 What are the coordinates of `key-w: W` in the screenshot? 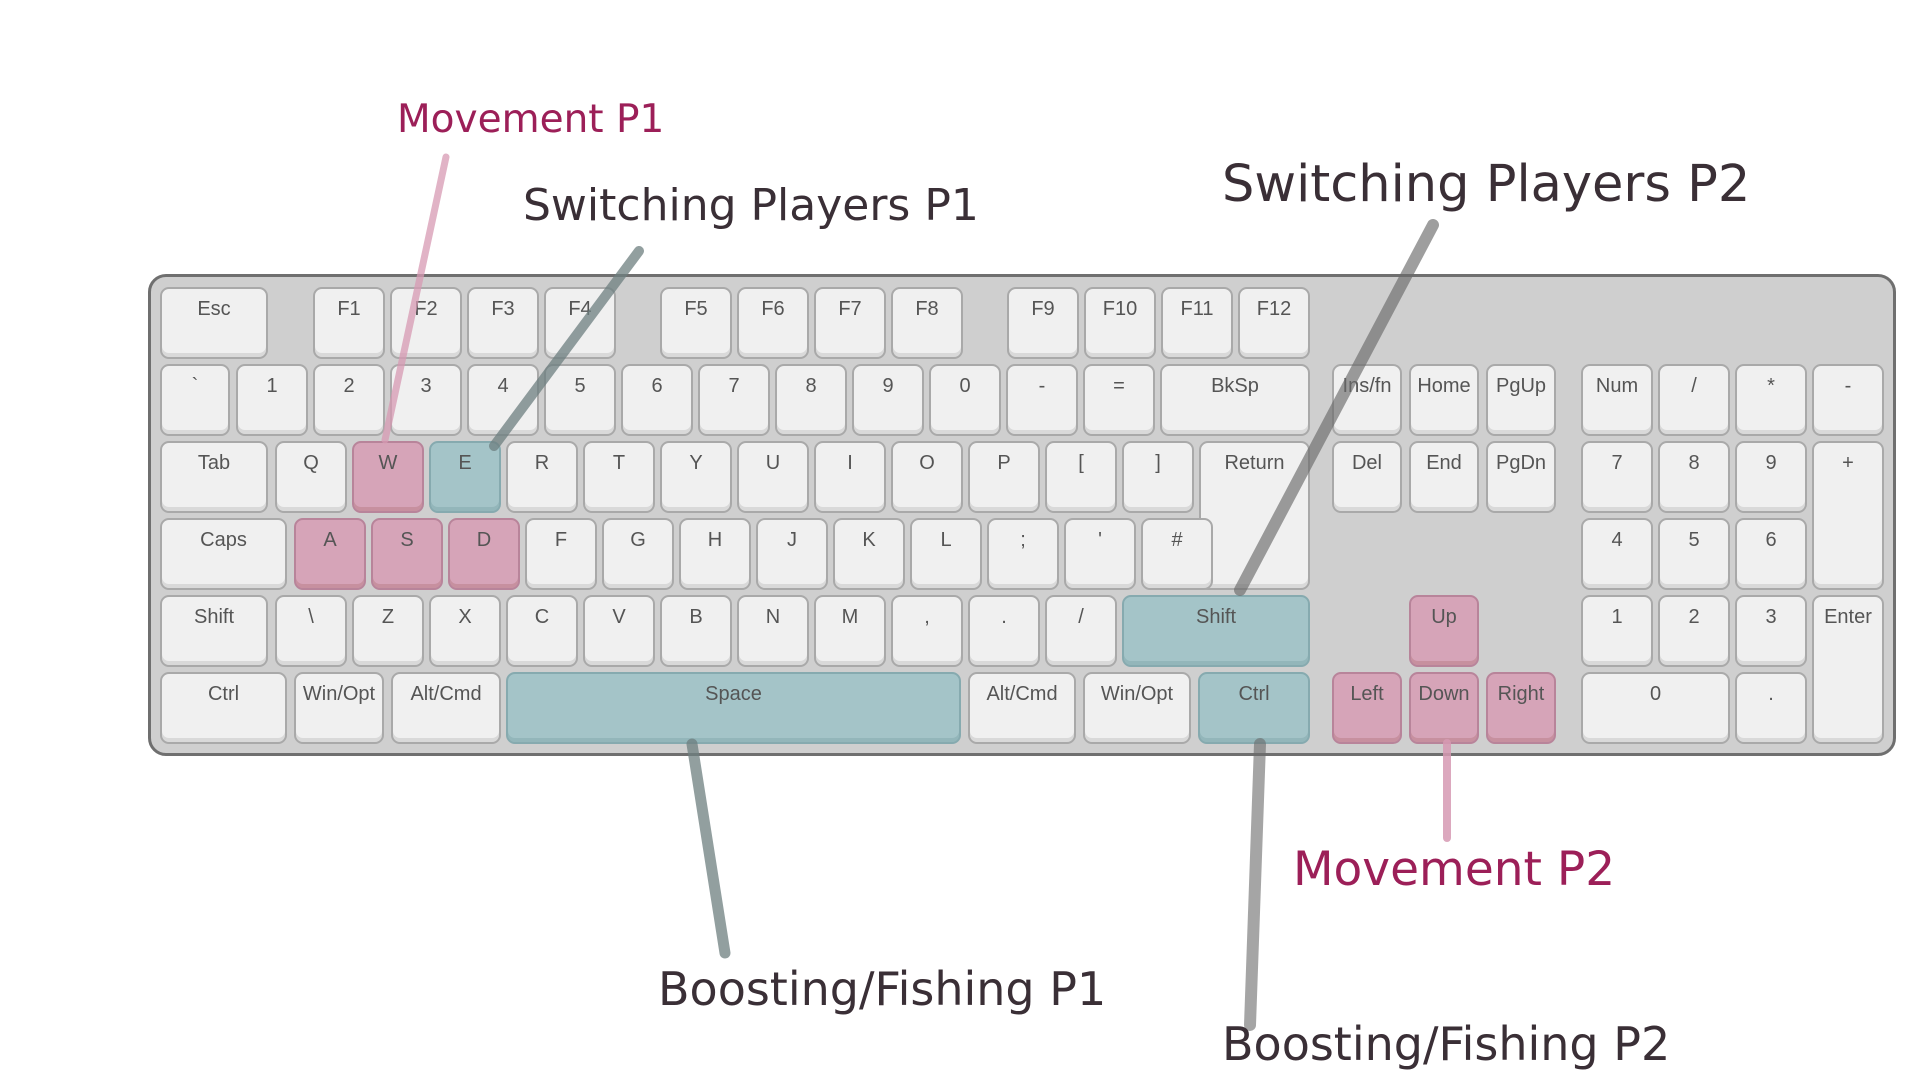 It's located at (388, 477).